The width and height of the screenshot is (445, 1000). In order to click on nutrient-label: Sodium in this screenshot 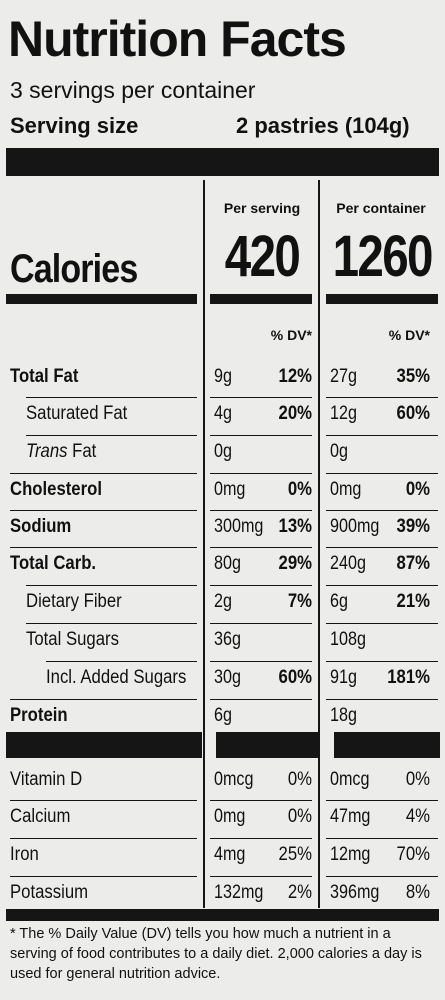, I will do `click(41, 526)`.